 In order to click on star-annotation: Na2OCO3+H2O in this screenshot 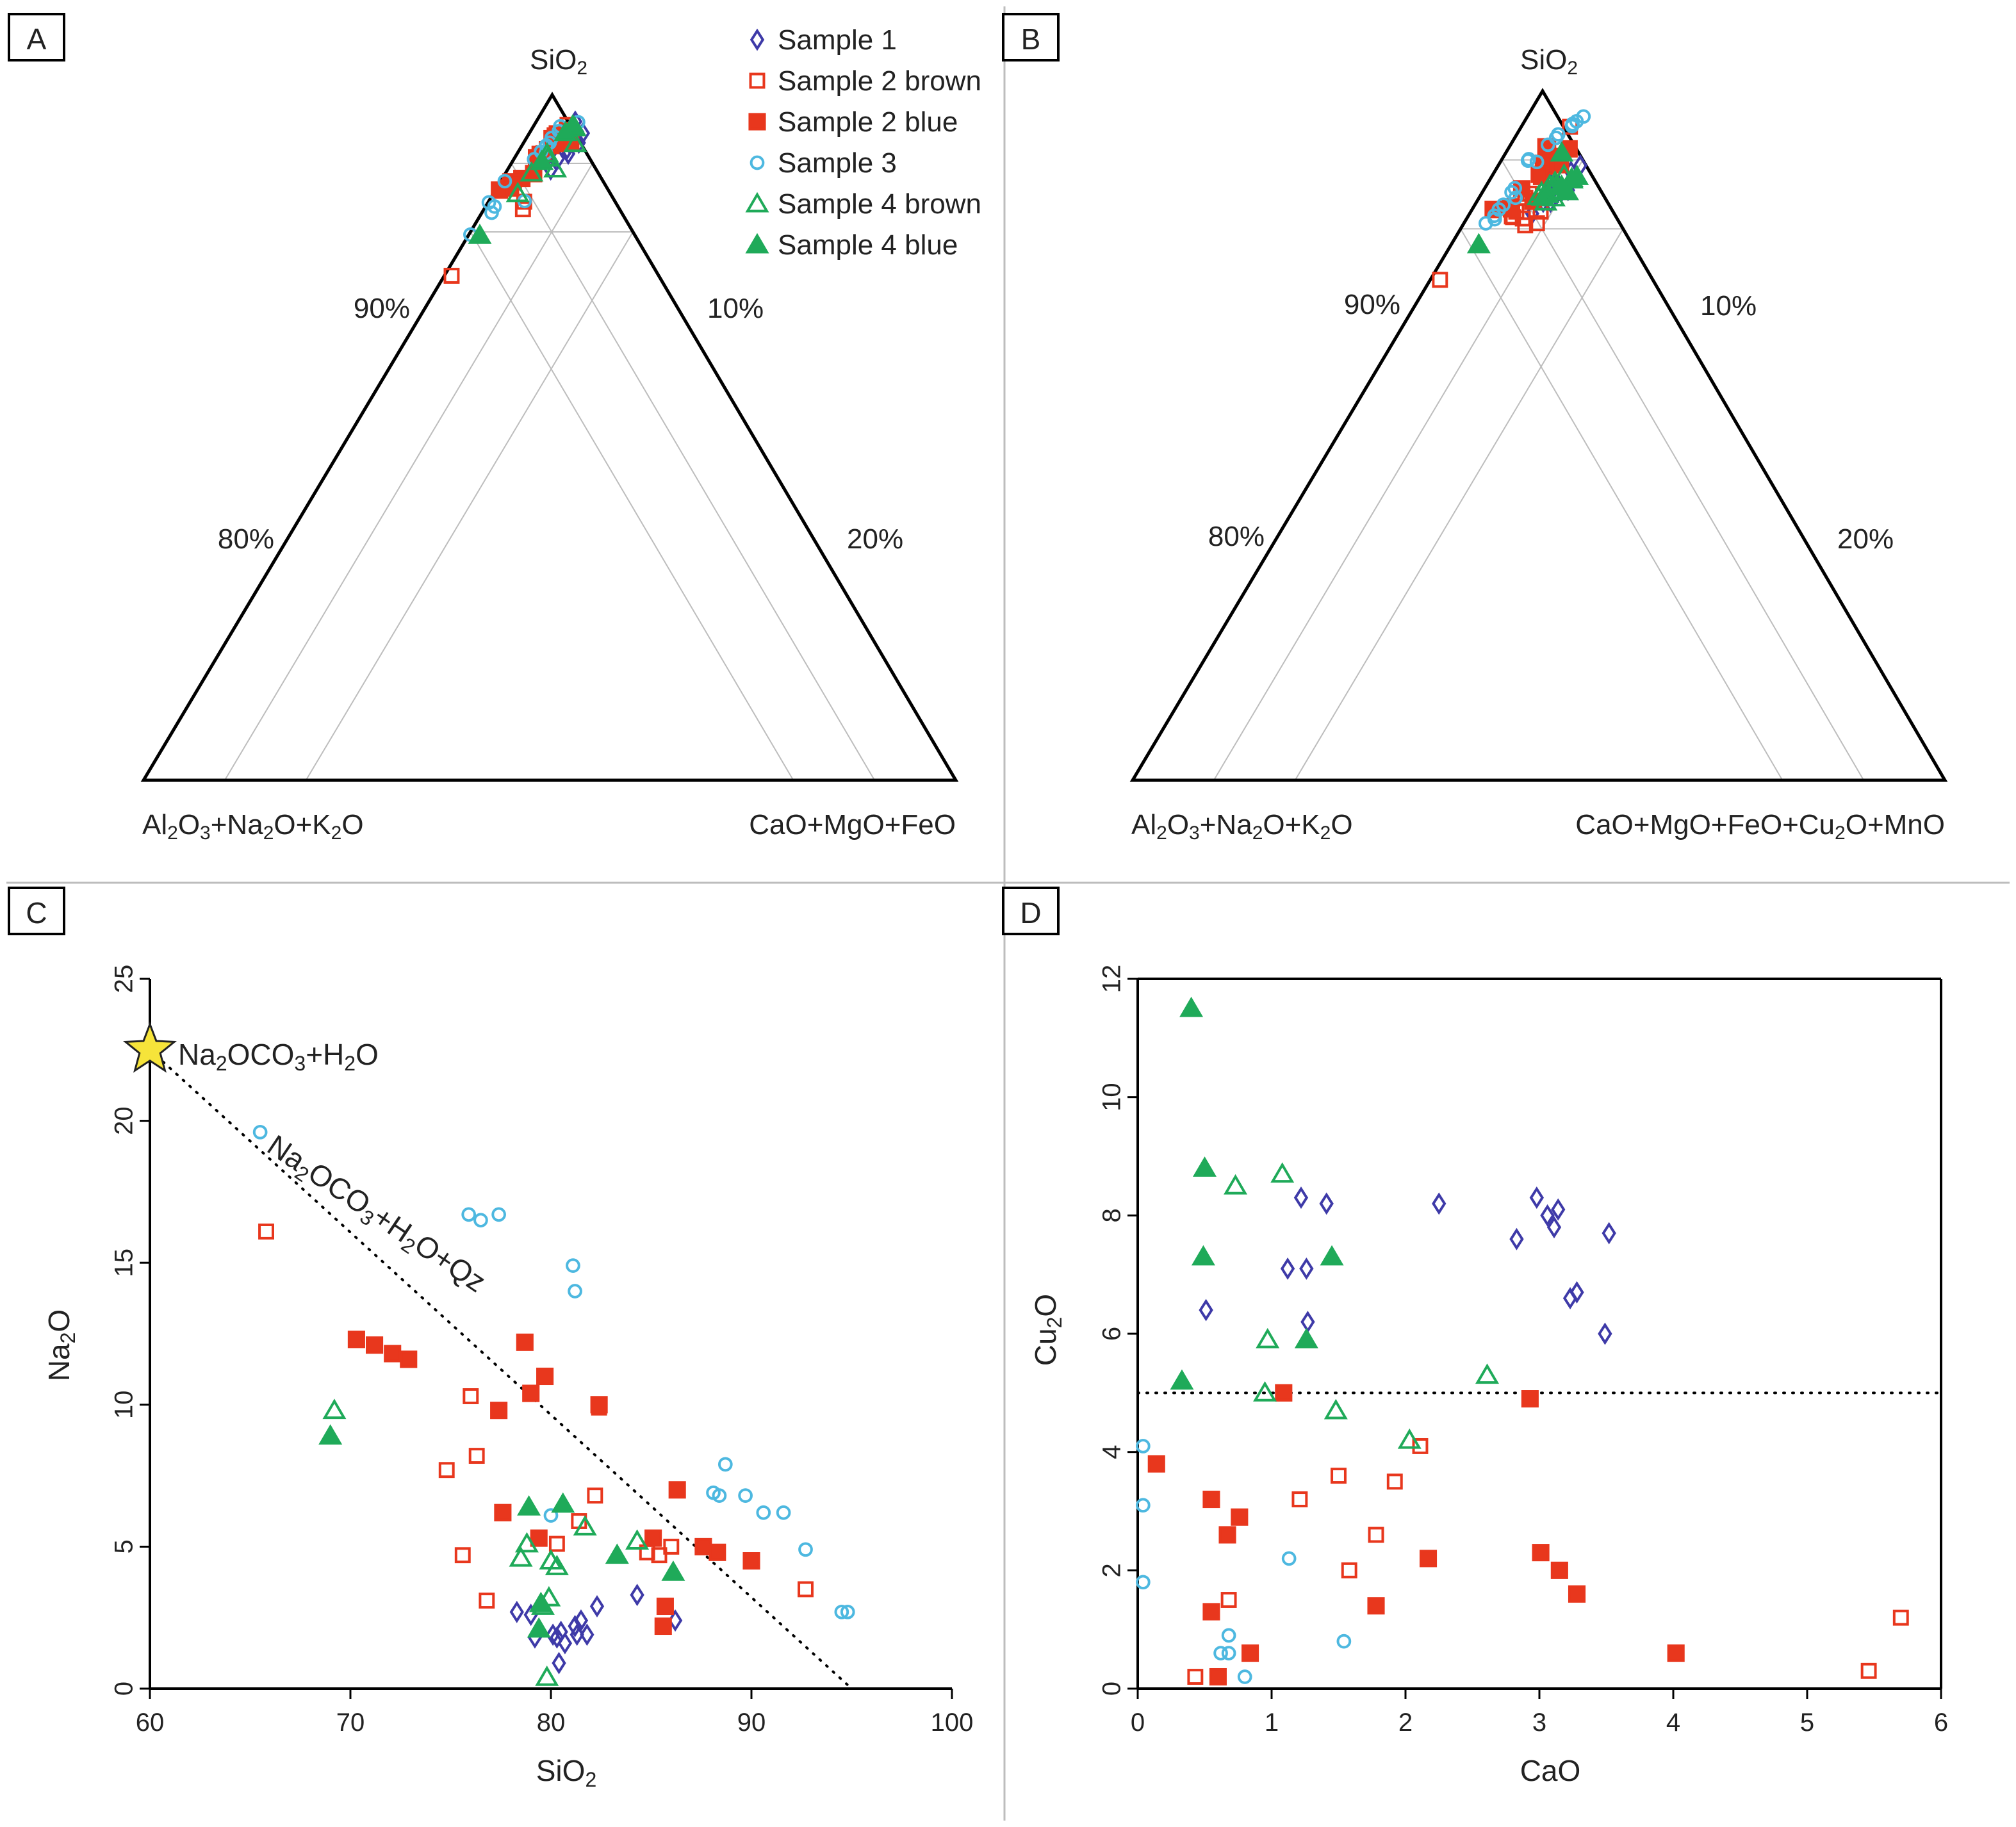, I will do `click(278, 1056)`.